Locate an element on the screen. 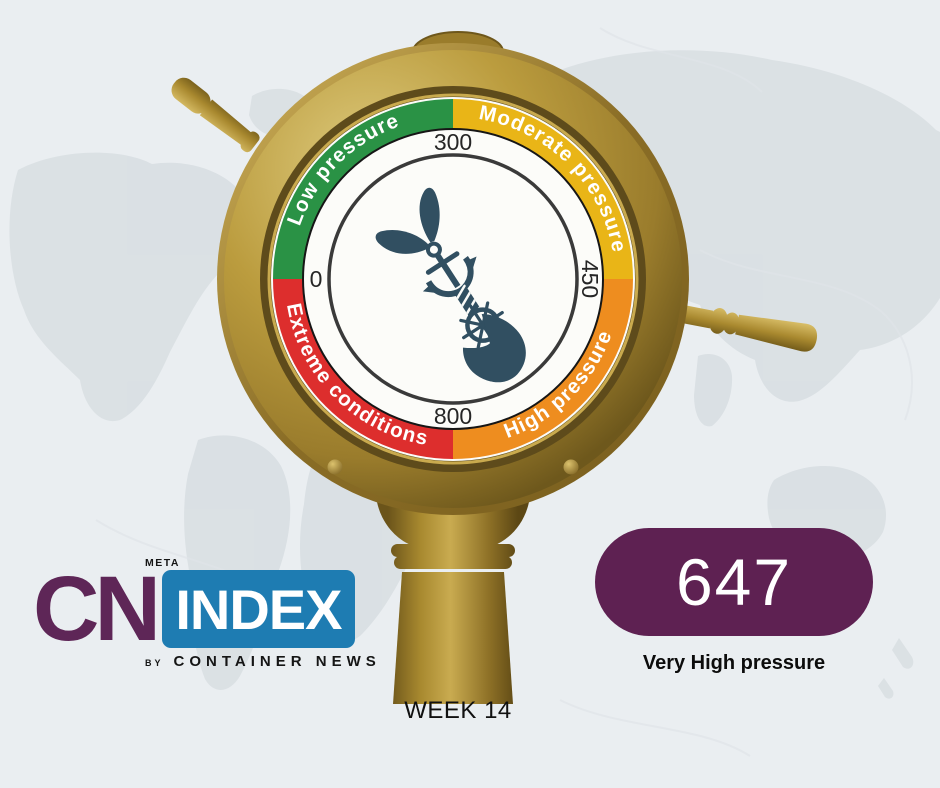 The height and width of the screenshot is (788, 940). tick-800: 800 is located at coordinates (453, 416).